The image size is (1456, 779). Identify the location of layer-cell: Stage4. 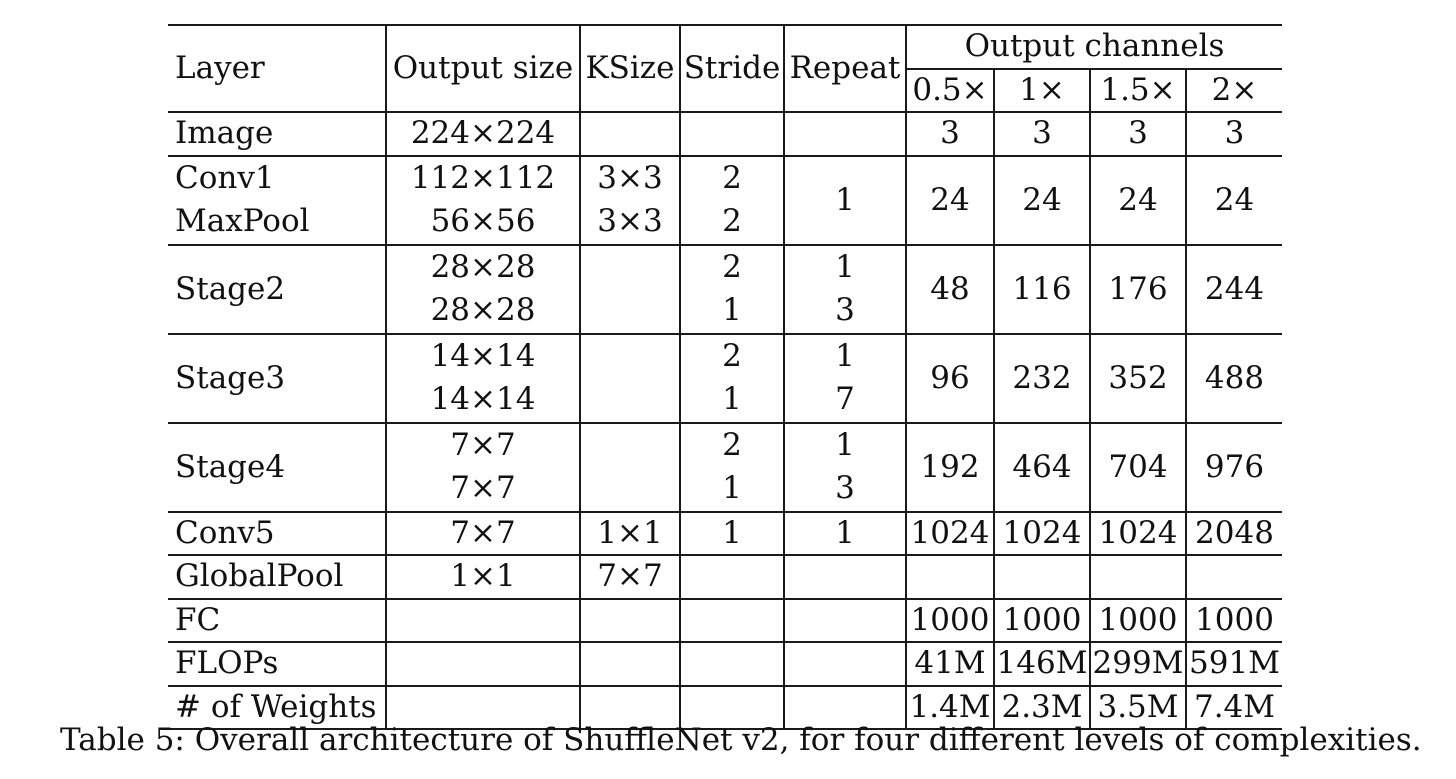
(277, 467).